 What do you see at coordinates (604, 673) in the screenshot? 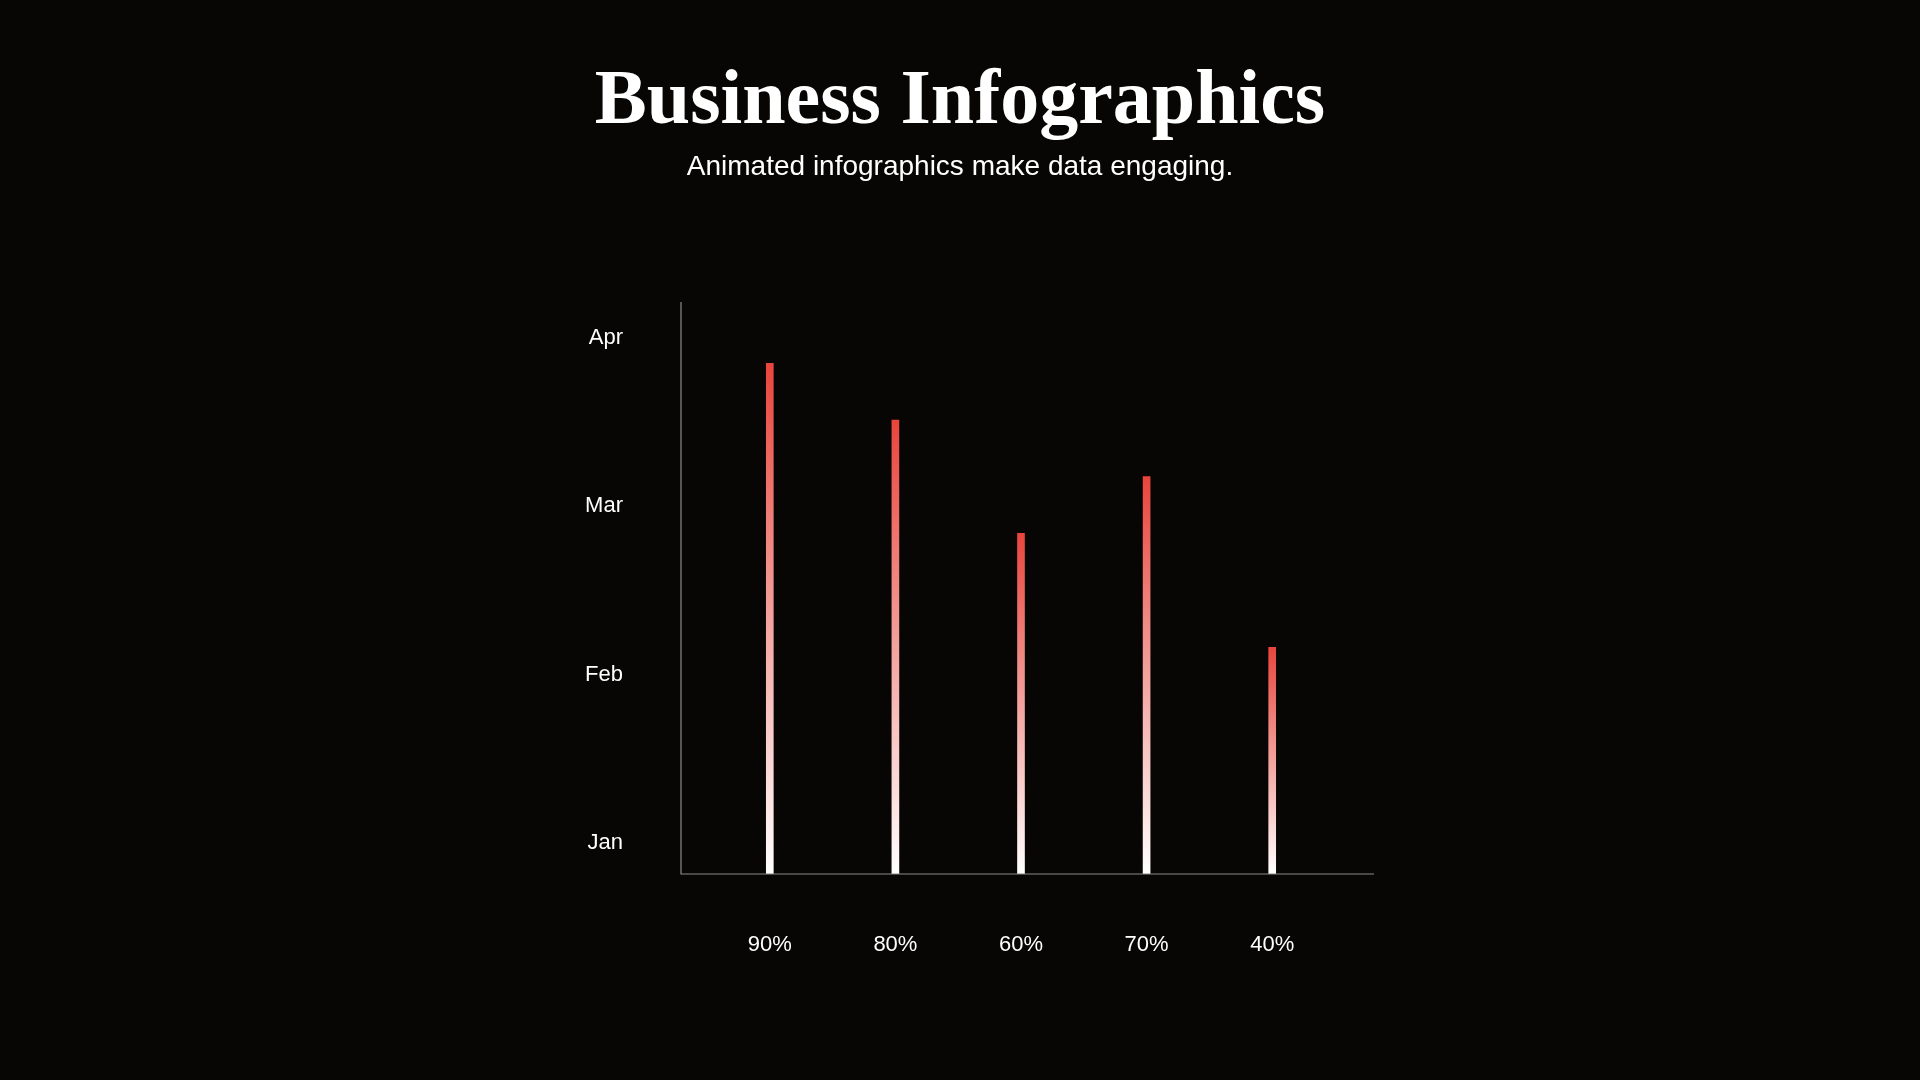
I see `text: Feb` at bounding box center [604, 673].